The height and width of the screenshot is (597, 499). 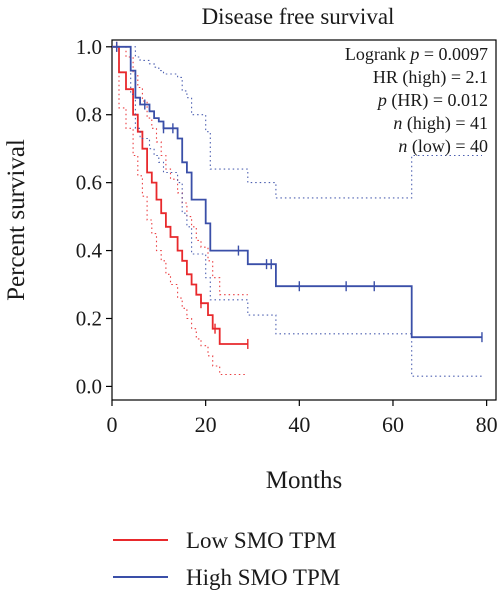 I want to click on legend: Low SMO TPM High SMO TPM, so click(x=226, y=559).